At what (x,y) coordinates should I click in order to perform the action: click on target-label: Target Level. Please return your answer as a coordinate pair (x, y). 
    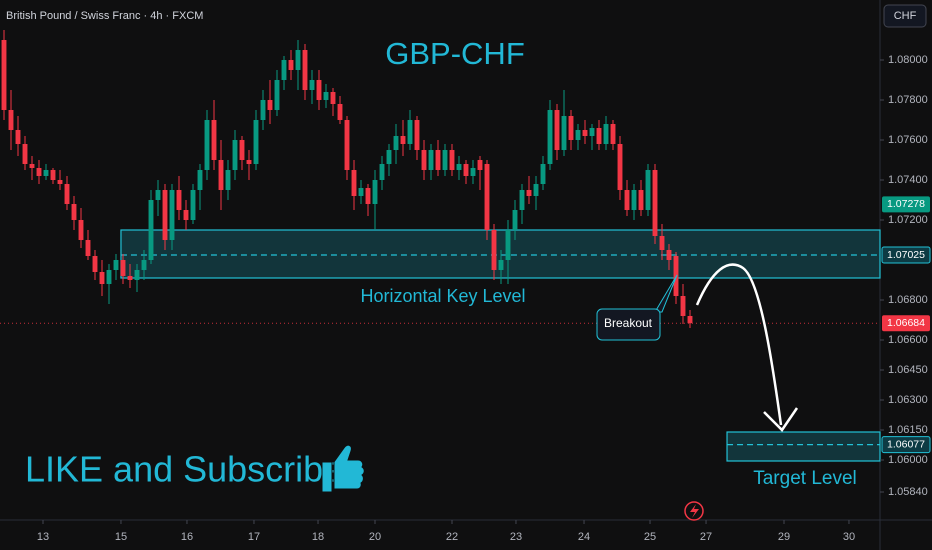
    Looking at the image, I should click on (805, 478).